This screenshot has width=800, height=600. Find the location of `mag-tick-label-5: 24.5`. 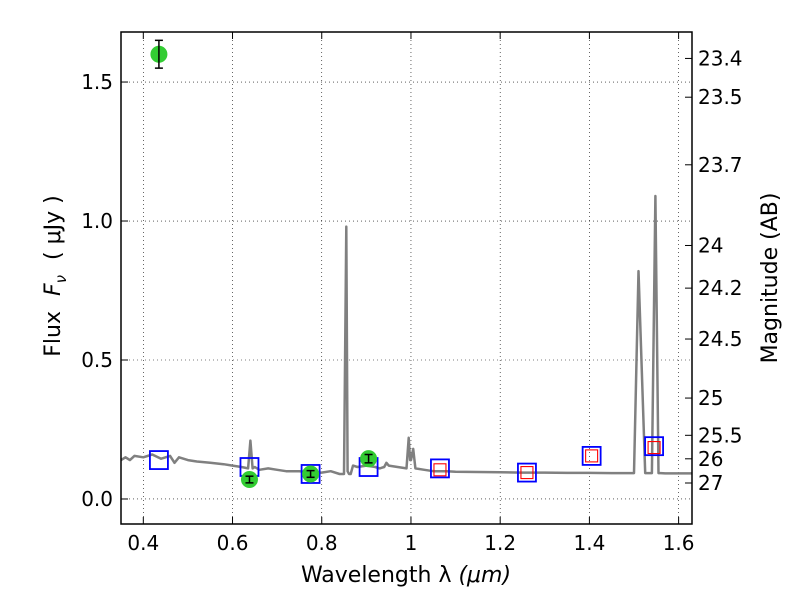

mag-tick-label-5: 24.5 is located at coordinates (720, 339).